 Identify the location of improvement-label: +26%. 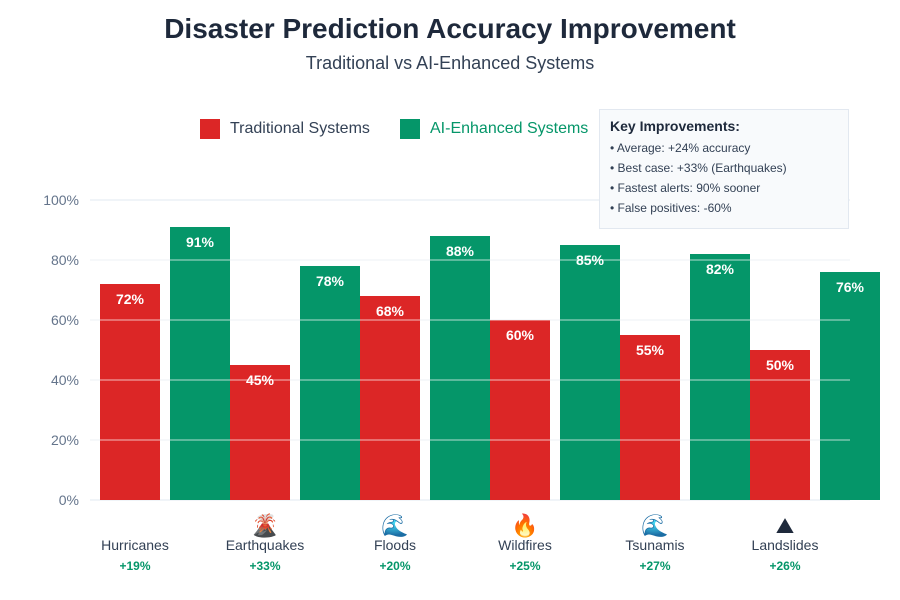
(784, 566).